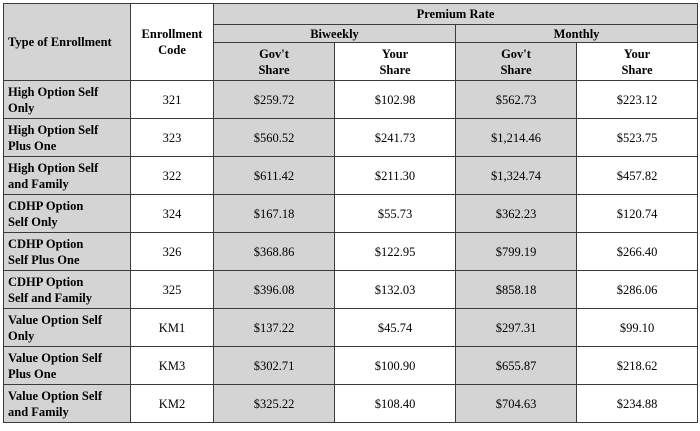  I want to click on monthly-your-share: $223.12, so click(637, 99).